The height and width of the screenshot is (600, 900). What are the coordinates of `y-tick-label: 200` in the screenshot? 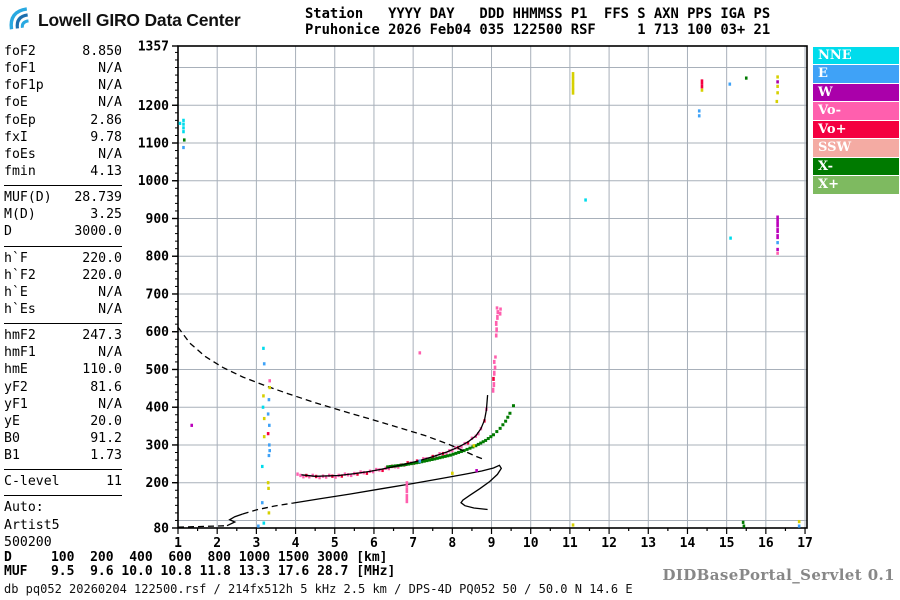 It's located at (158, 483).